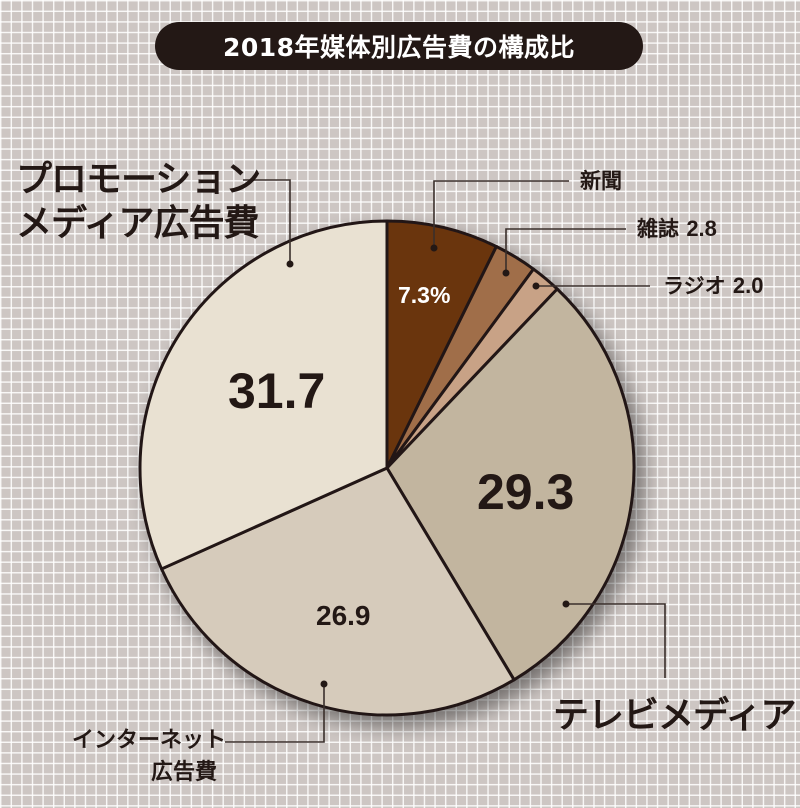 The width and height of the screenshot is (800, 808). What do you see at coordinates (183, 772) in the screenshot?
I see `label-internet-line2: 広告費` at bounding box center [183, 772].